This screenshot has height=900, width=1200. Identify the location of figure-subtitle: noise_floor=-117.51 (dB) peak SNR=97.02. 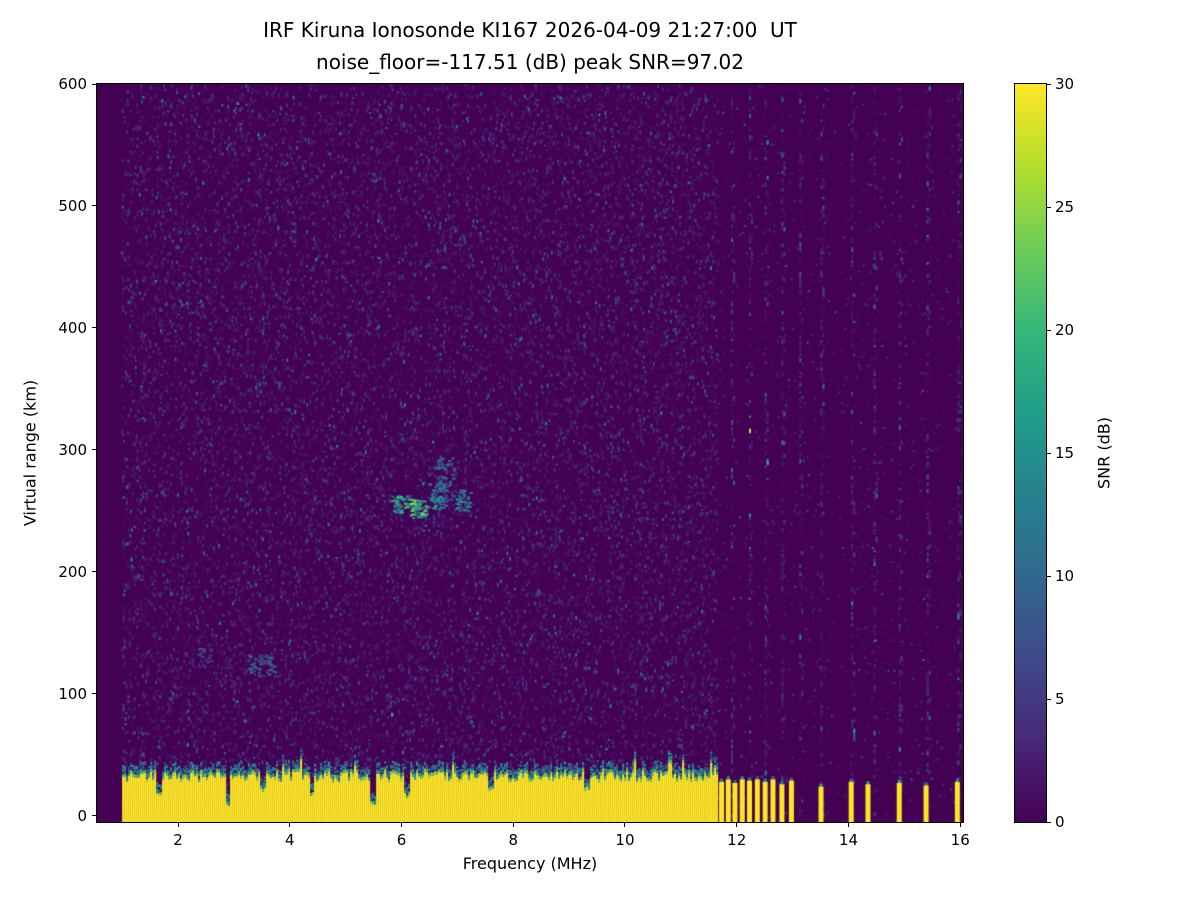
(530, 62).